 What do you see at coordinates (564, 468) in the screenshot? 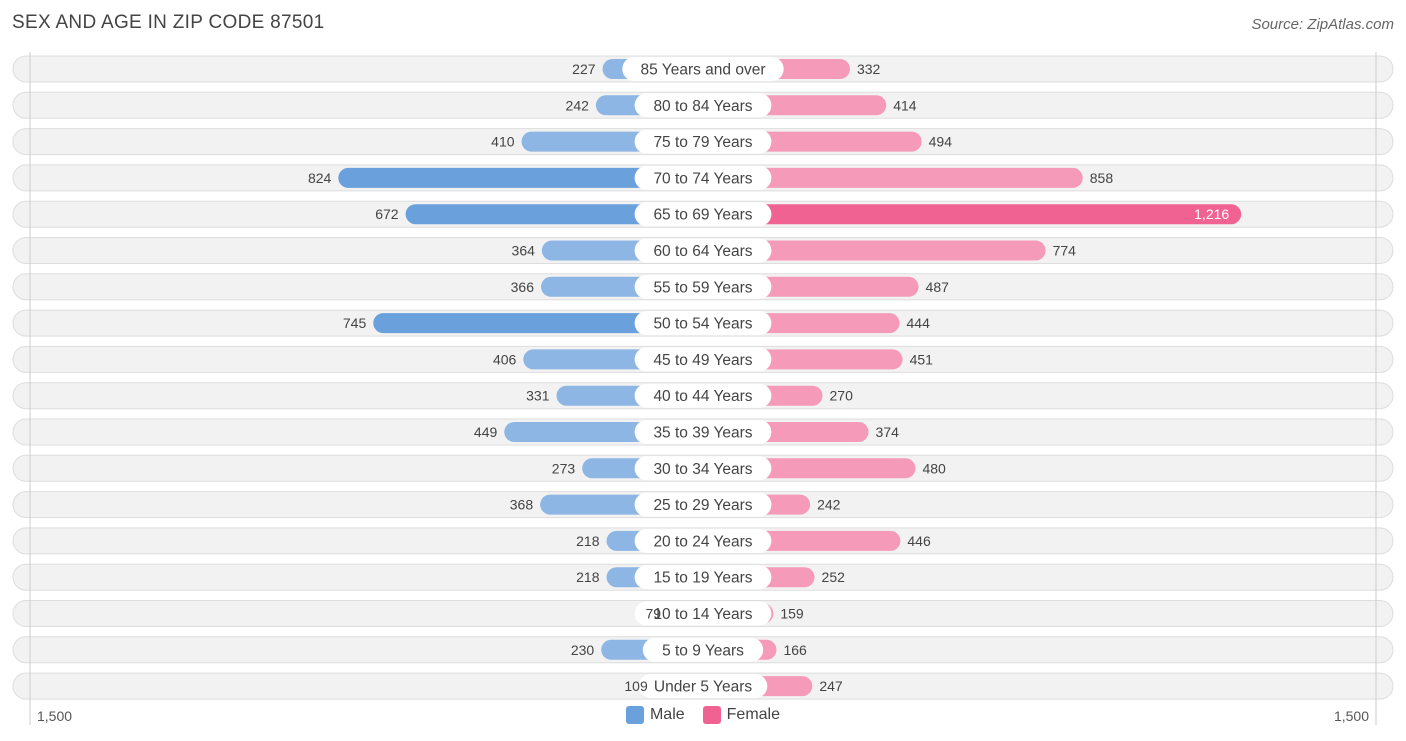
I see `male-value-label: 273` at bounding box center [564, 468].